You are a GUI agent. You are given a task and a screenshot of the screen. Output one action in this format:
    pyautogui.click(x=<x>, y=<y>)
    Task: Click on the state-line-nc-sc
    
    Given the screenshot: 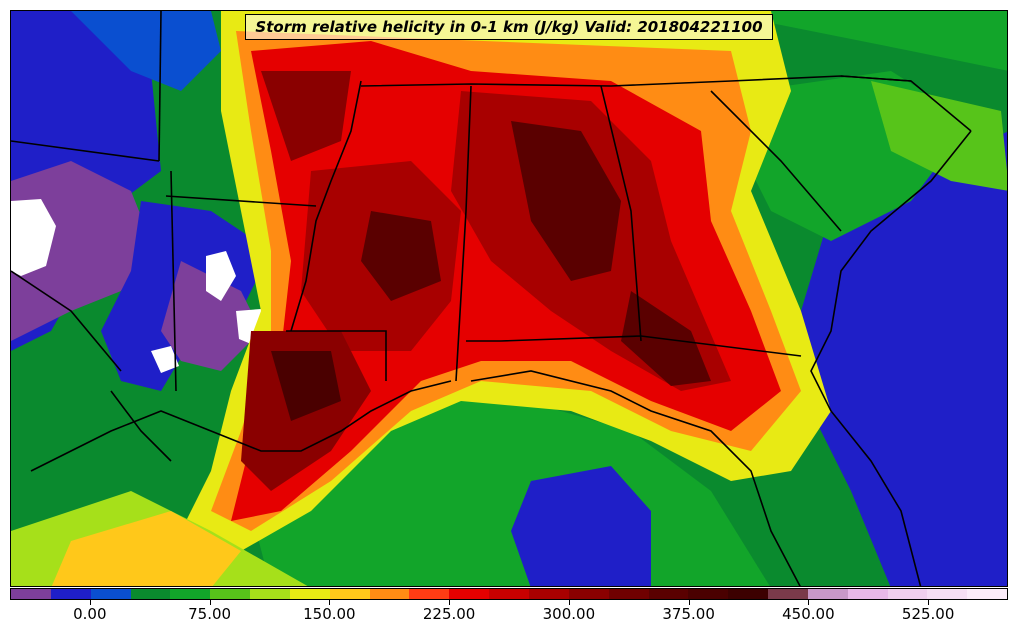 What is the action you would take?
    pyautogui.click(x=906, y=103)
    